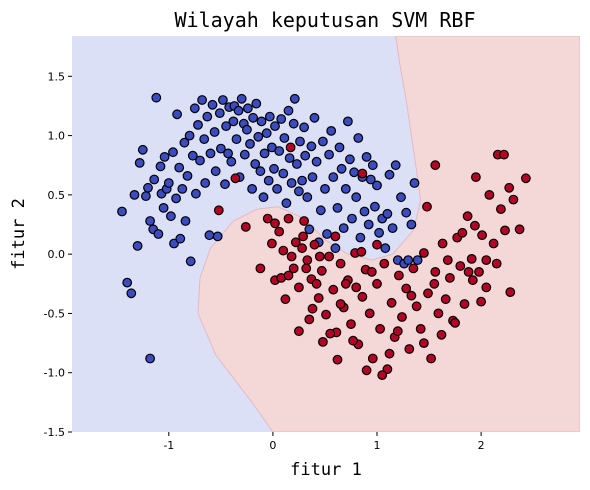  I want to click on y-tick-label: -1.0, so click(54, 373).